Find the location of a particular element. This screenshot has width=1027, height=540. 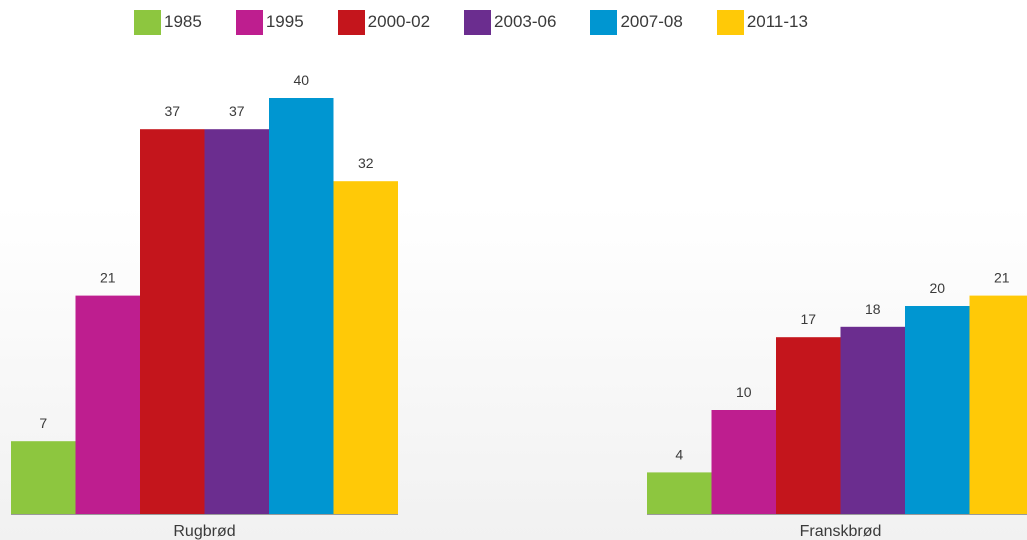

bar-franskbrød-1995 is located at coordinates (743, 462).